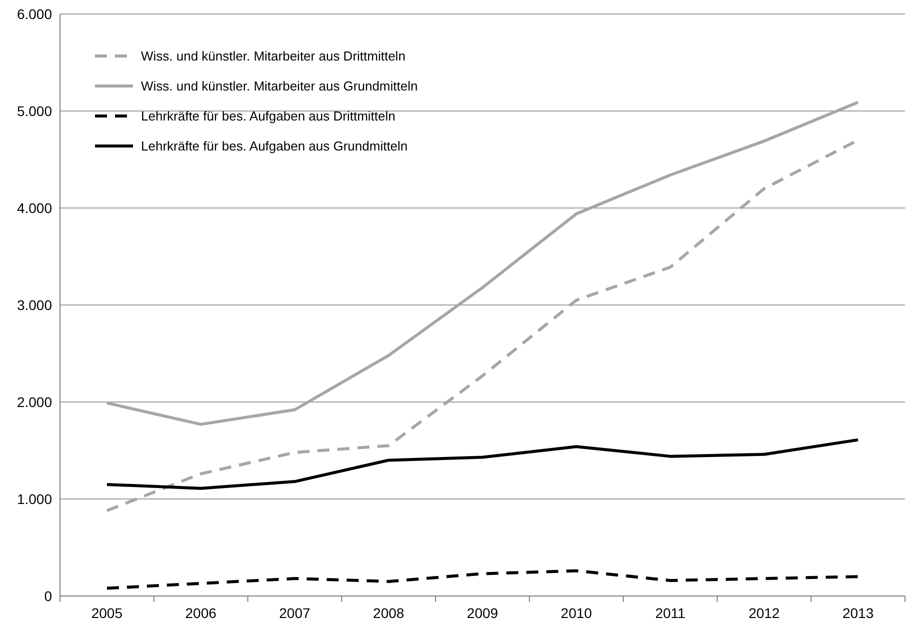  I want to click on legend-label: Wiss. und künstler. Mitarbeiter aus Grundmitteln, so click(279, 86).